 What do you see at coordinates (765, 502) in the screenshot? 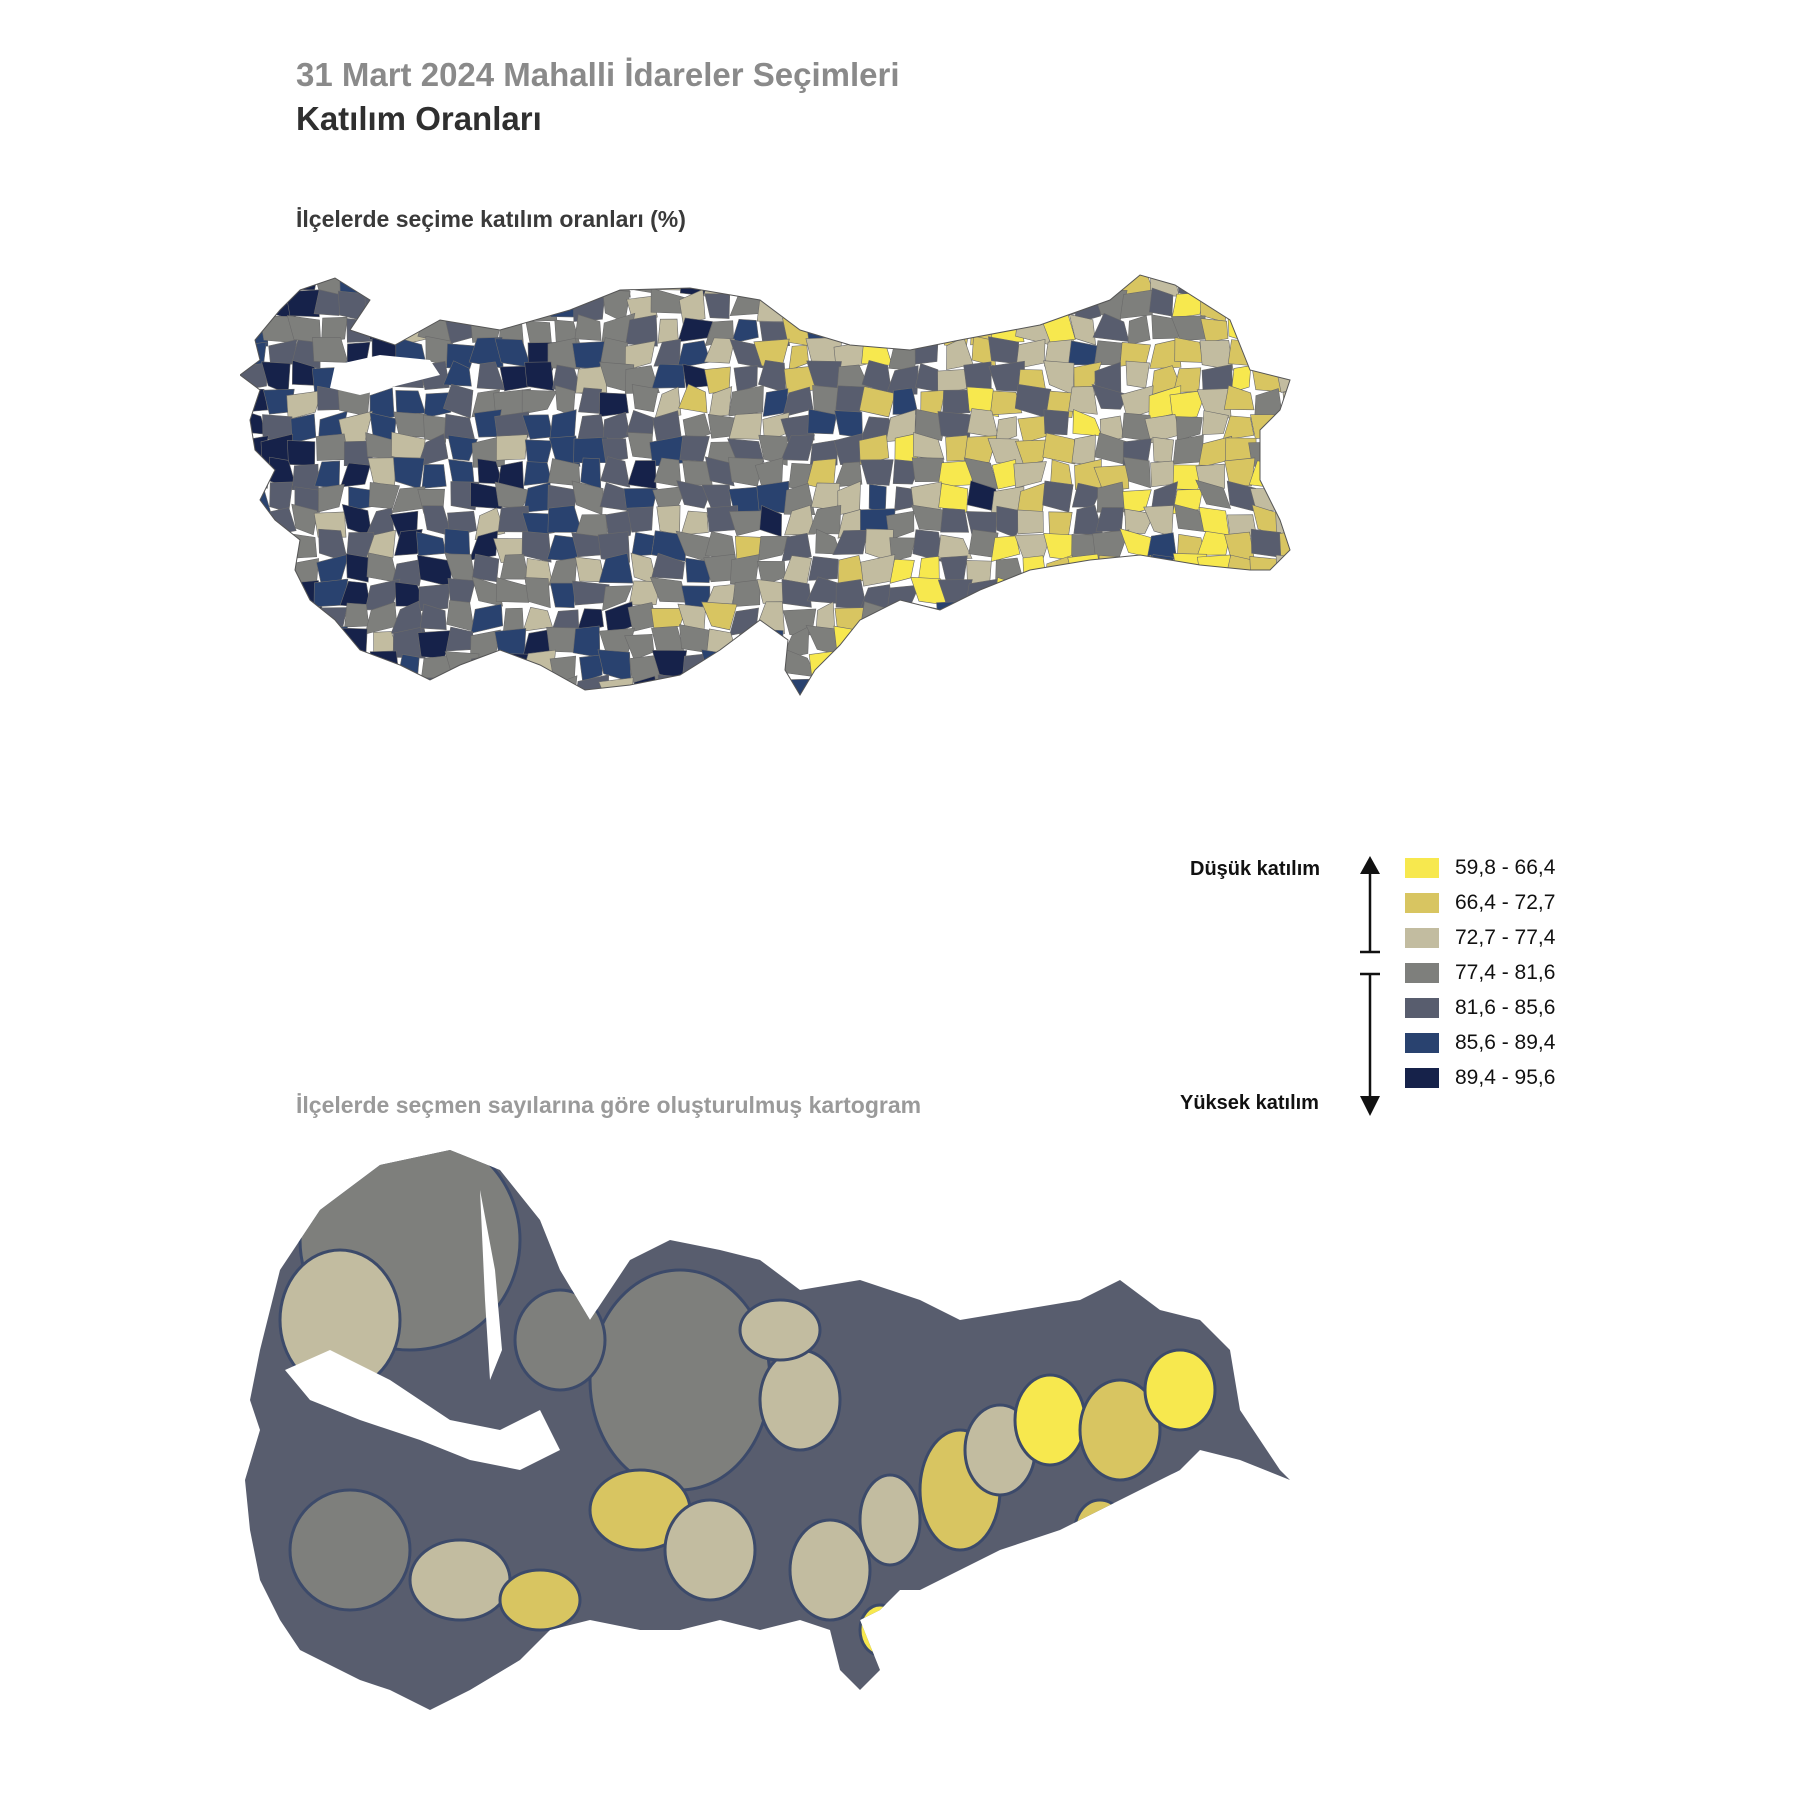
I see `choropleth-map` at bounding box center [765, 502].